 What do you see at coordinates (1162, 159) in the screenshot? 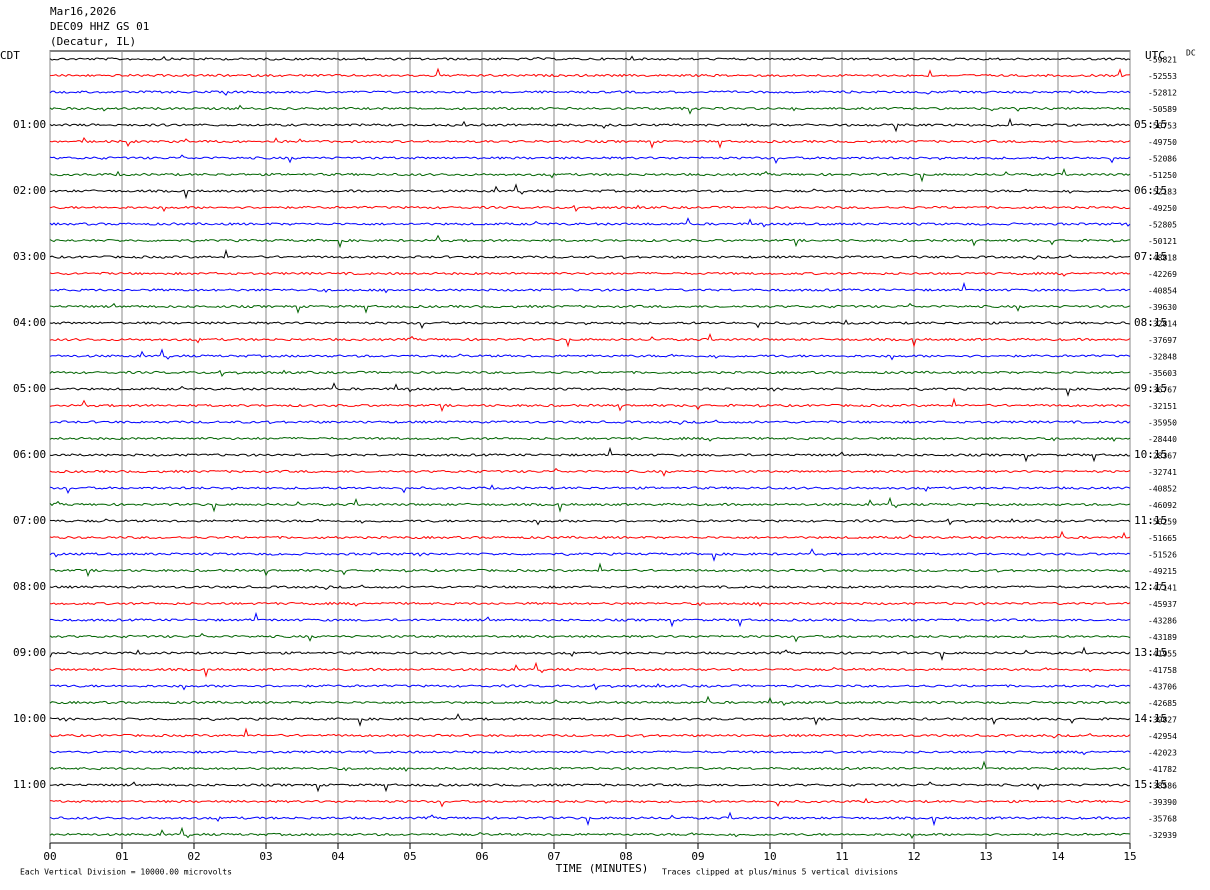
I see `dc-offset: -52086` at bounding box center [1162, 159].